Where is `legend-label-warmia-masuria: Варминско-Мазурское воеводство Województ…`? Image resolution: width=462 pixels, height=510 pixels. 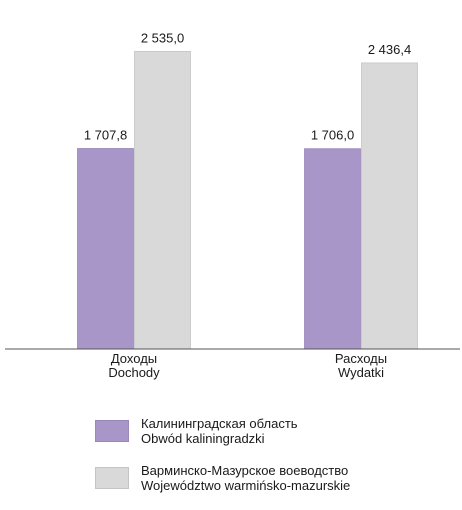 legend-label-warmia-masuria: Варминско-Мазурское воеводство Województ… is located at coordinates (245, 478).